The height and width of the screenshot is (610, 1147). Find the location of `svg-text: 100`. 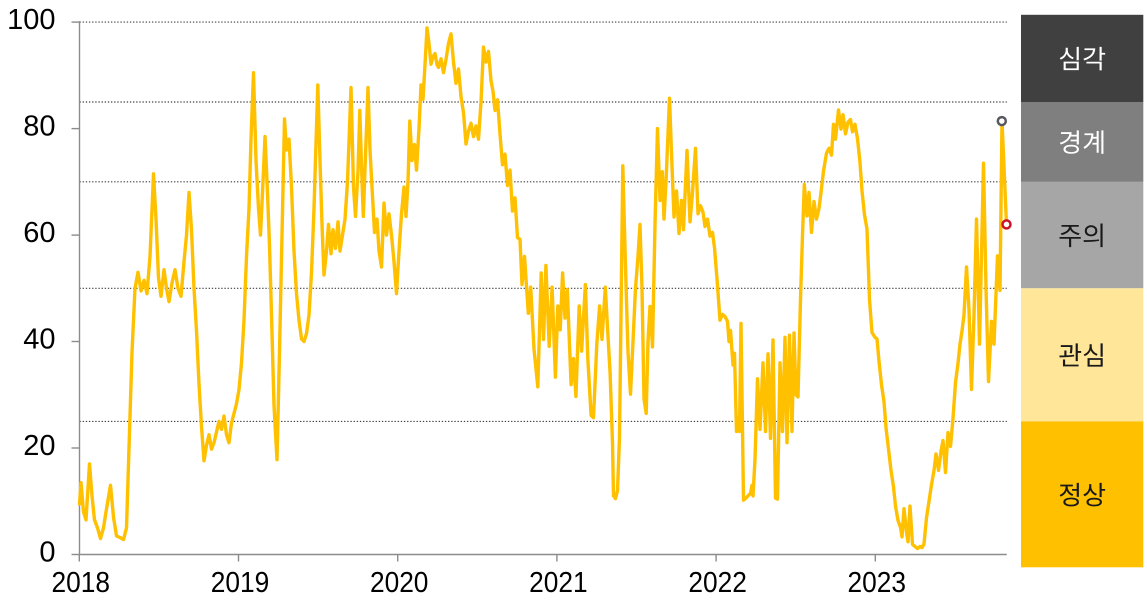

svg-text: 100 is located at coordinates (31, 20).